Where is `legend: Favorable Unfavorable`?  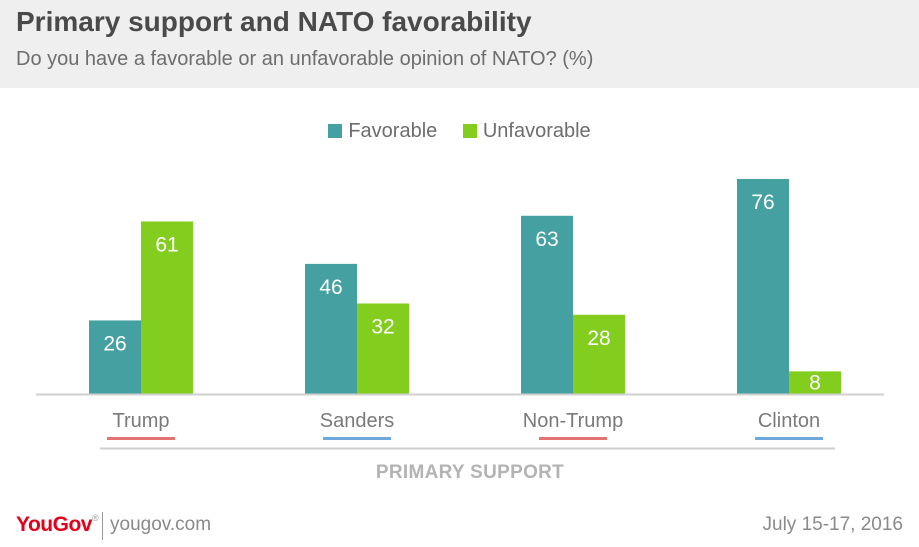 legend: Favorable Unfavorable is located at coordinates (459, 131).